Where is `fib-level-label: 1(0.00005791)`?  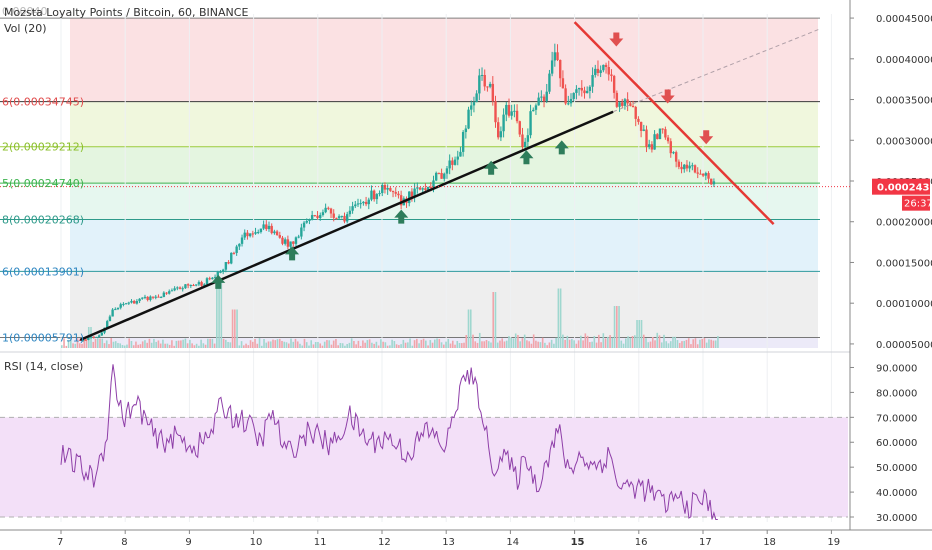
fib-level-label: 1(0.00005791) is located at coordinates (43, 337).